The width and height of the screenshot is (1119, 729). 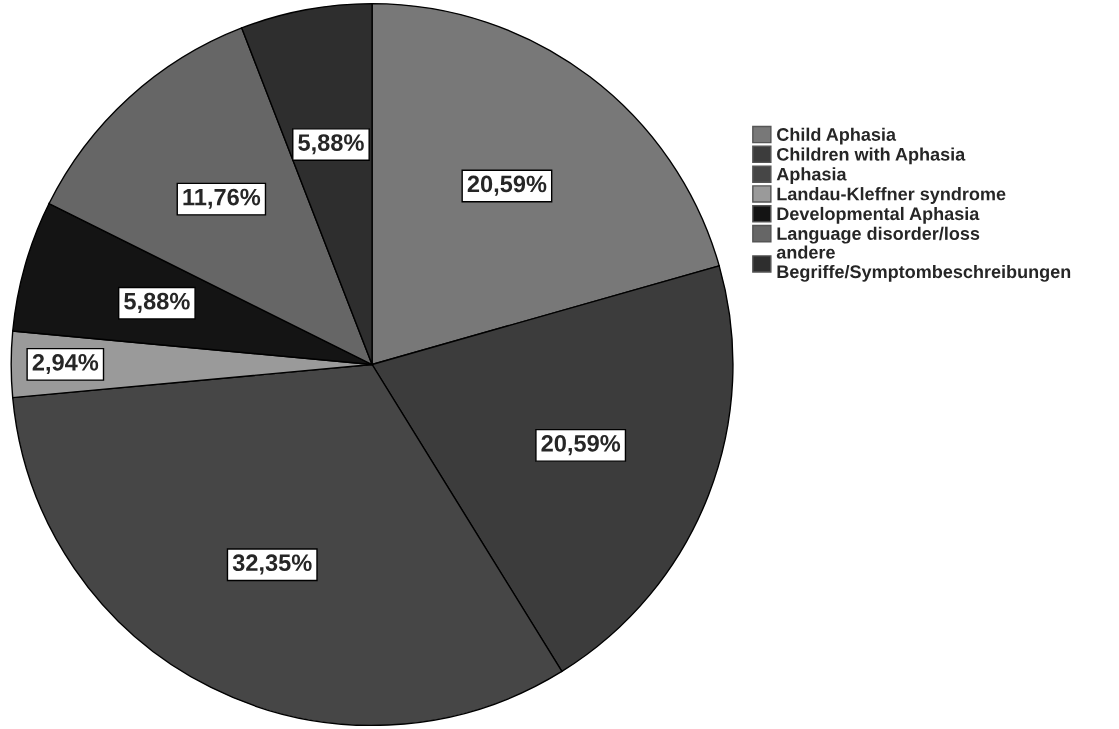 What do you see at coordinates (923, 263) in the screenshot?
I see `legend-label: andere Begriffe/Symptombeschreibungen` at bounding box center [923, 263].